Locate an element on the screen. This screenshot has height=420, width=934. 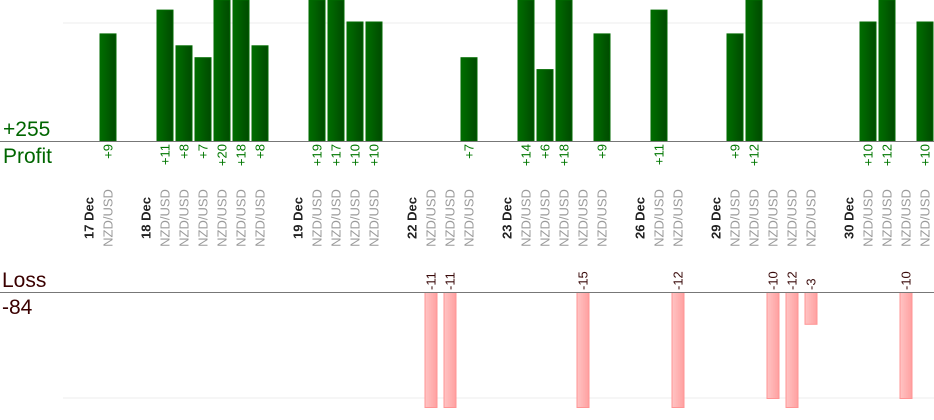
loss-value-label: -15 is located at coordinates (583, 280).